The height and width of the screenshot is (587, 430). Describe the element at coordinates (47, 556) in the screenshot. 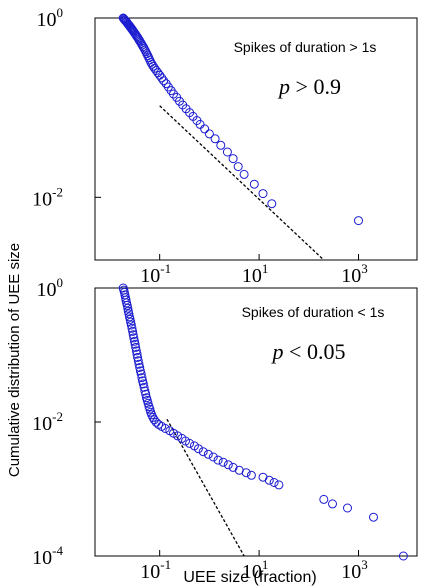

I see `y-tick-label: 10⁻⁴` at that location.